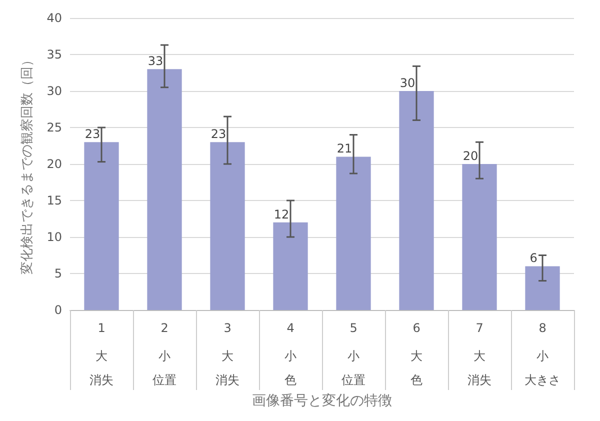 The width and height of the screenshot is (600, 421). I want to click on data-label: 33, so click(156, 61).